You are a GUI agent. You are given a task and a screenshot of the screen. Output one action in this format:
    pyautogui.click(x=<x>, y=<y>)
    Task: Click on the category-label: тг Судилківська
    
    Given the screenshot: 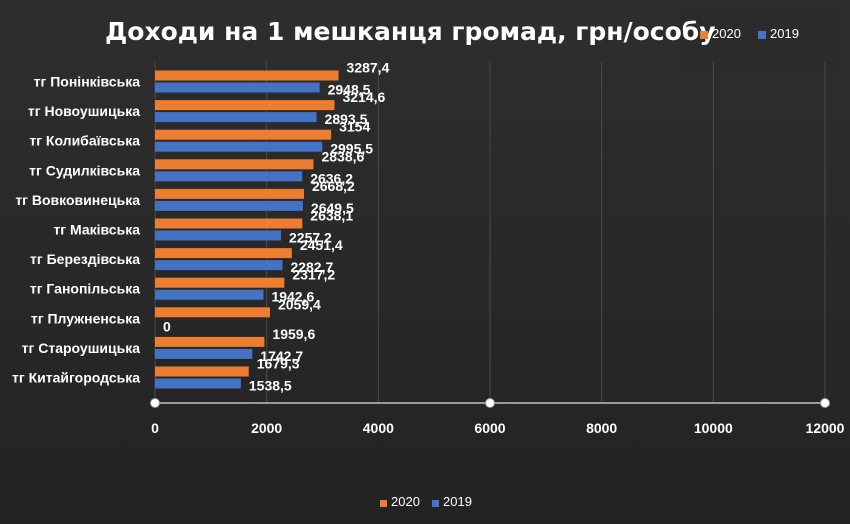 What is the action you would take?
    pyautogui.click(x=84, y=170)
    